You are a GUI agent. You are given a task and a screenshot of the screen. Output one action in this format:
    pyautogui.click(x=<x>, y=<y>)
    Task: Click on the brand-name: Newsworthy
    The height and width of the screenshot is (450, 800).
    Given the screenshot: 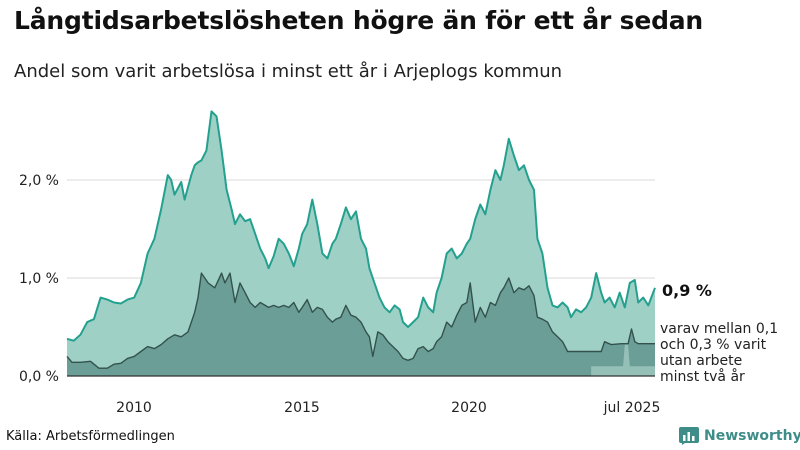 What is the action you would take?
    pyautogui.click(x=752, y=436)
    